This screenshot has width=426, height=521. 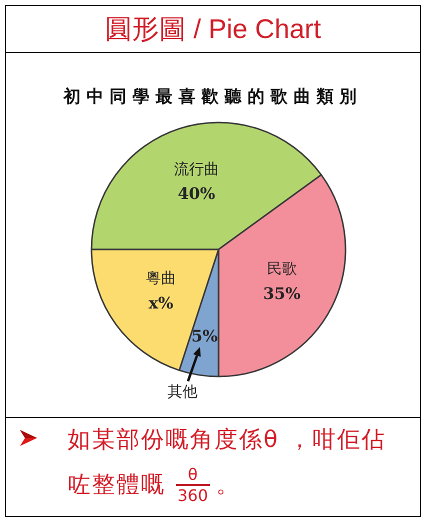 What do you see at coordinates (204, 336) in the screenshot?
I see `data-label: 5%` at bounding box center [204, 336].